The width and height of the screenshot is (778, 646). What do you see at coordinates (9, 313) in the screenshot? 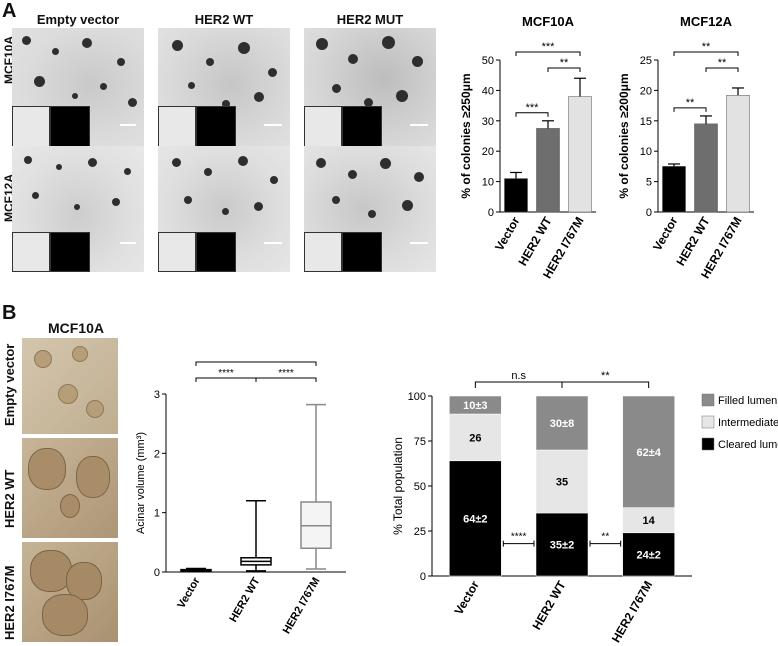
I see `panel-b-letter: B` at bounding box center [9, 313].